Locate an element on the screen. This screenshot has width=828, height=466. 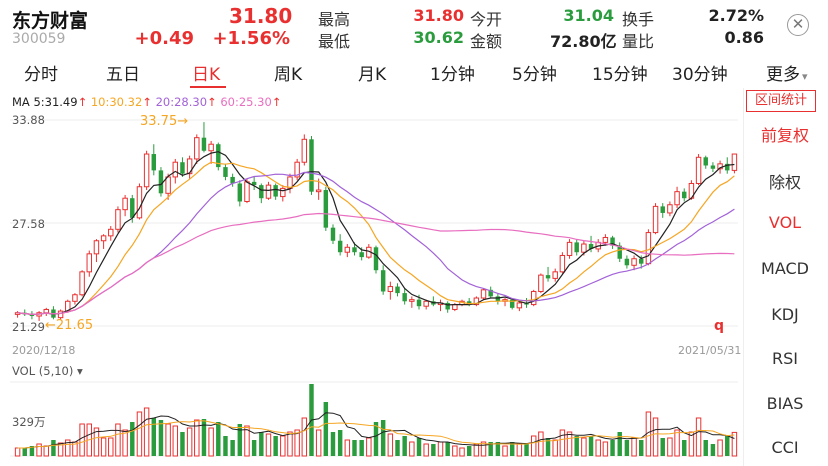
tab-3: 周K is located at coordinates (288, 72).